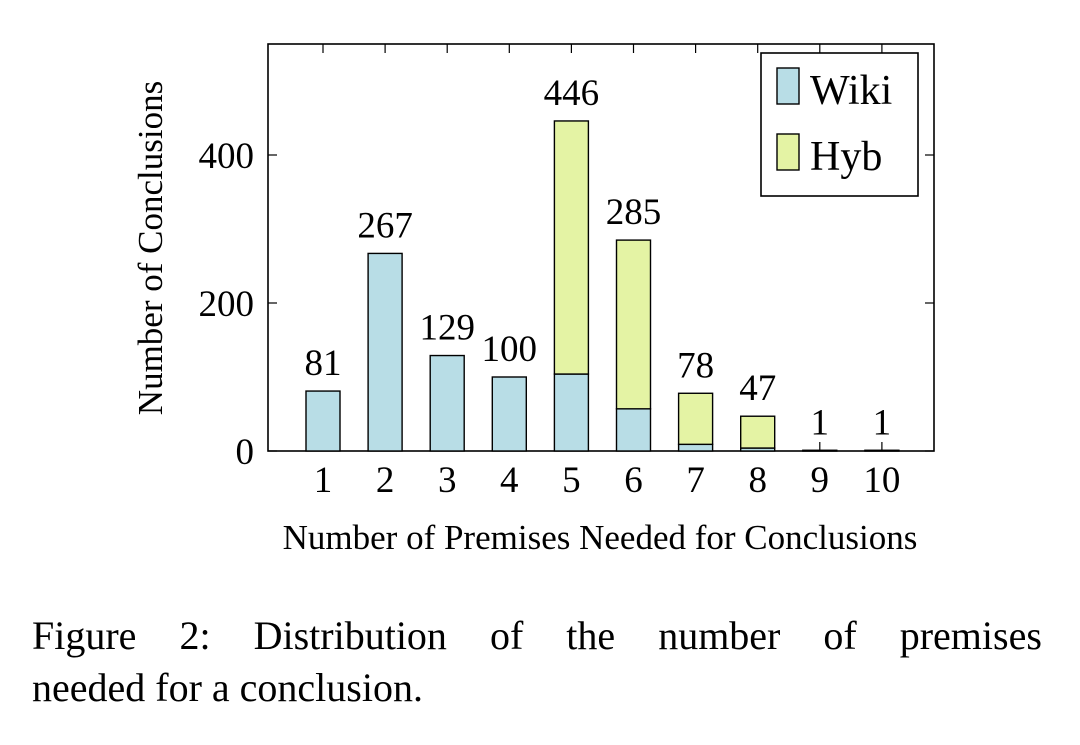  I want to click on y-tick-label: 400, so click(227, 156).